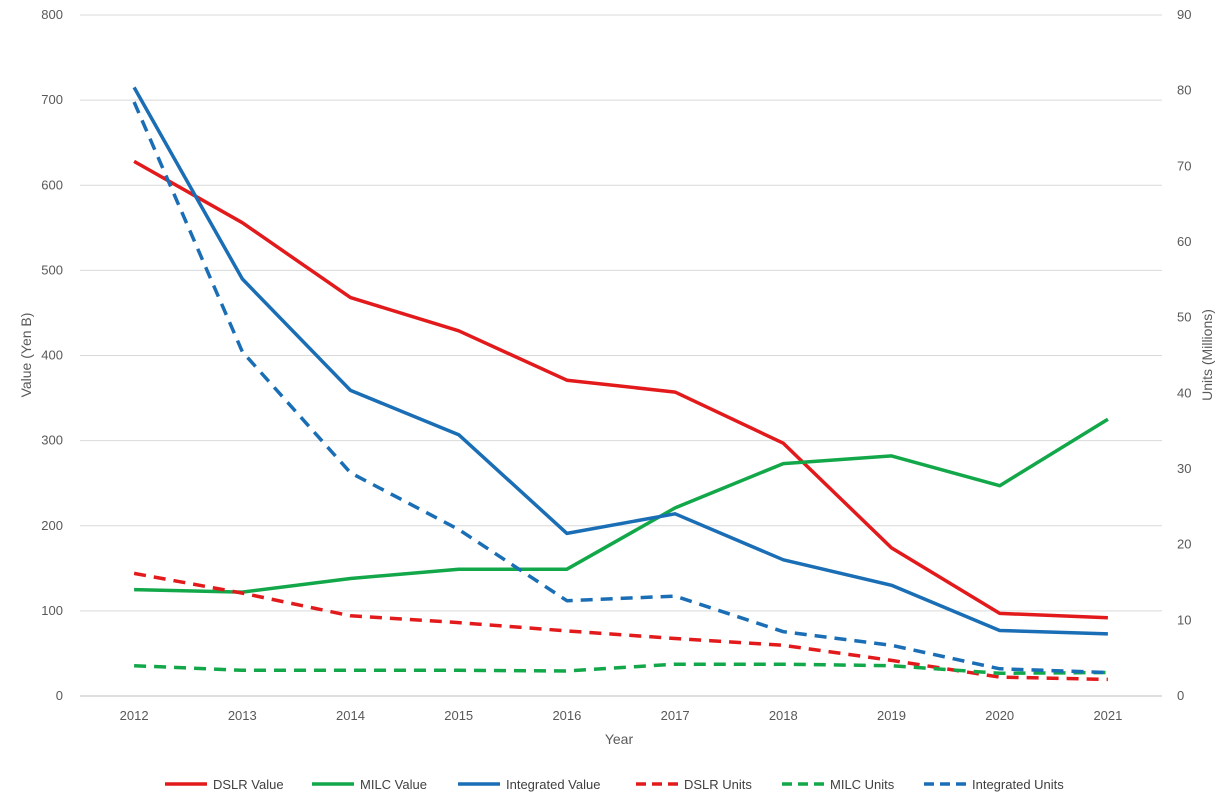  I want to click on legend-label: Integrated Value, so click(553, 784).